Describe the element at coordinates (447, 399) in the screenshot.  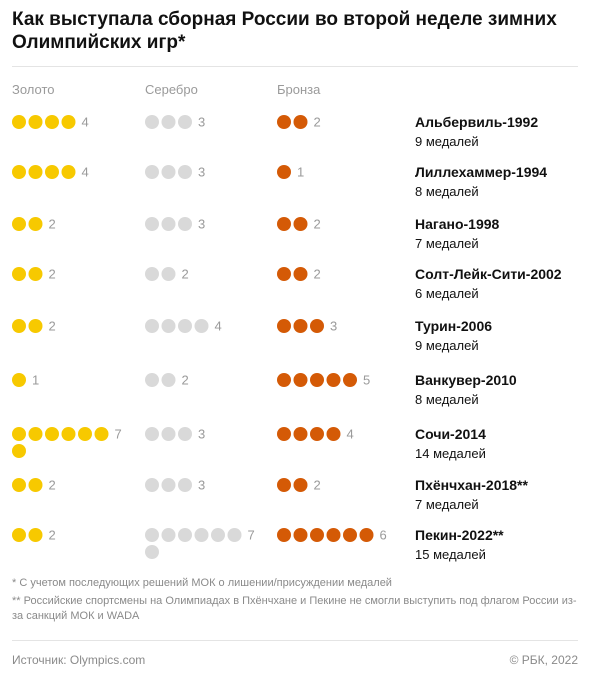
I see `total-medals-label: 8 медалей` at that location.